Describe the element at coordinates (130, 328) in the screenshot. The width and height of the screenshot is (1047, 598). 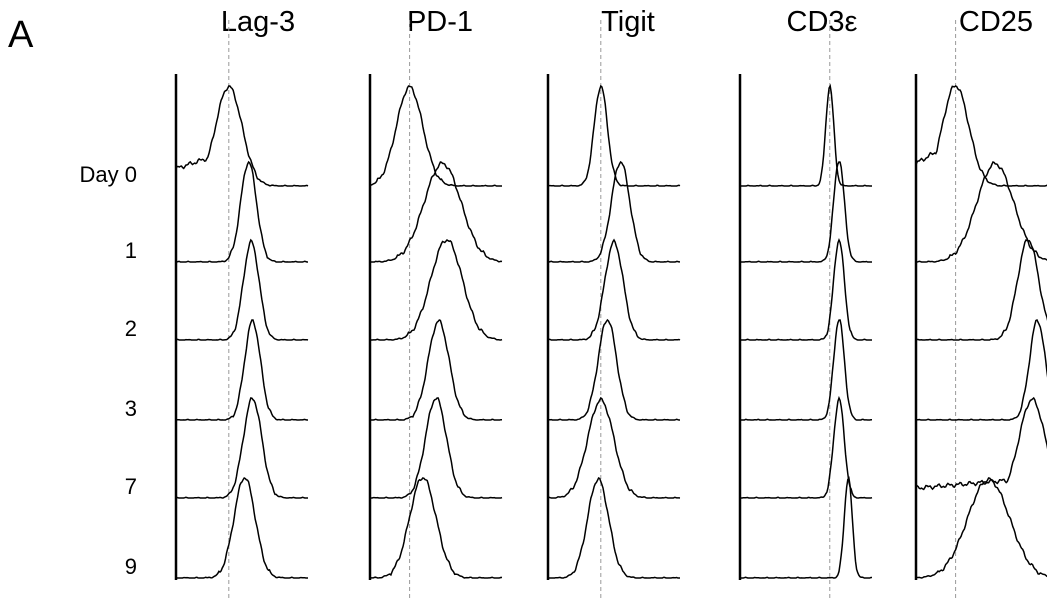
I see `day-label: 2` at that location.